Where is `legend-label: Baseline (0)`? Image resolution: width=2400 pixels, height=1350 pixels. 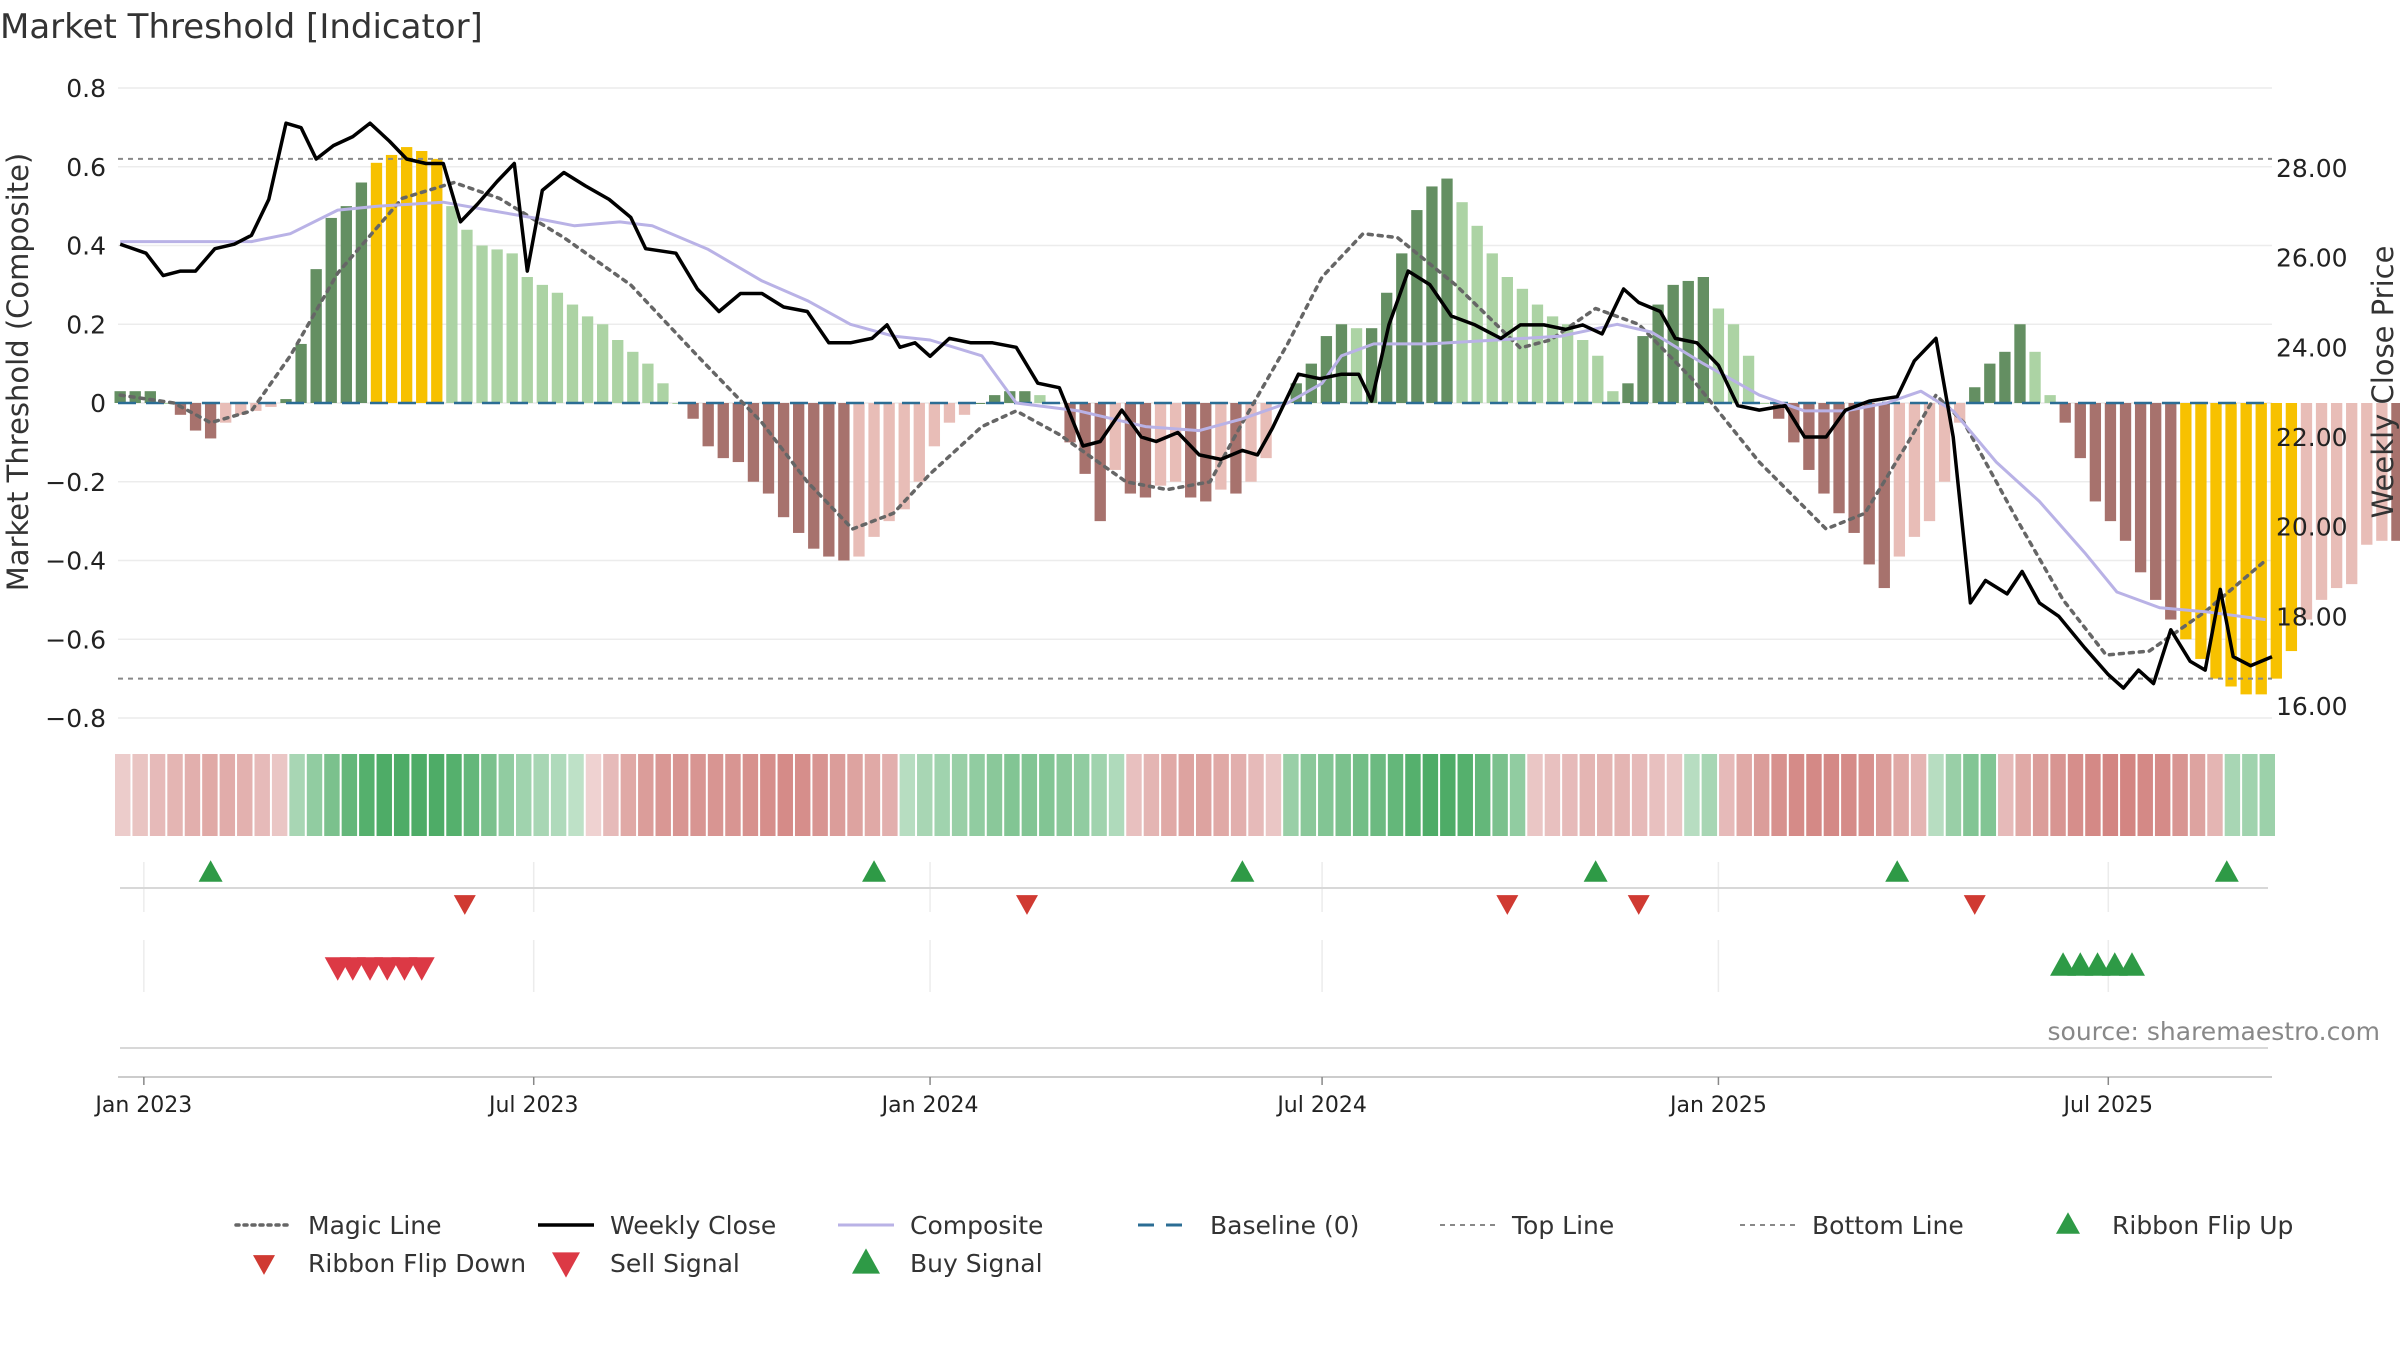 legend-label: Baseline (0) is located at coordinates (1284, 1225).